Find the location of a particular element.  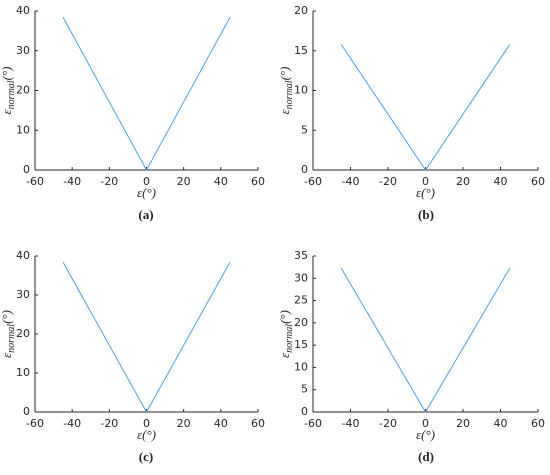

y-tick-label: 25 is located at coordinates (301, 300).